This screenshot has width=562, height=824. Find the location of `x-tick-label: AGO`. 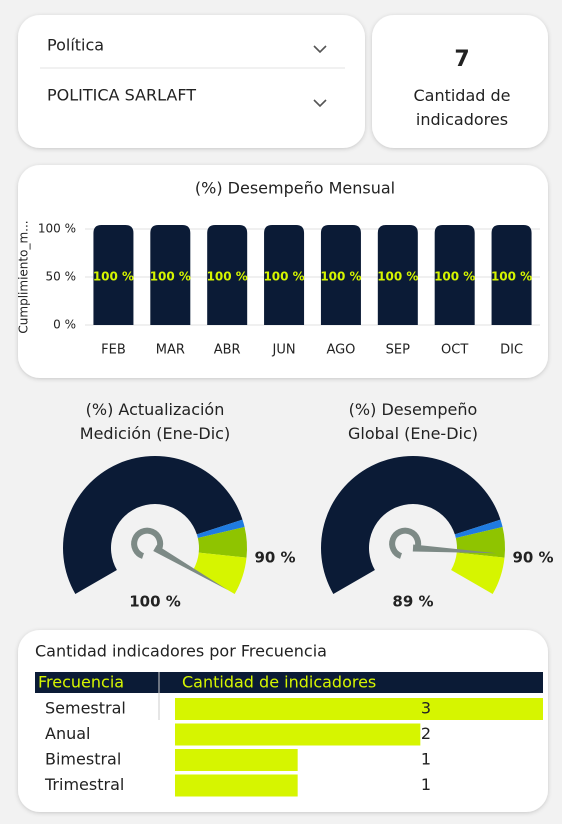

x-tick-label: AGO is located at coordinates (340, 350).